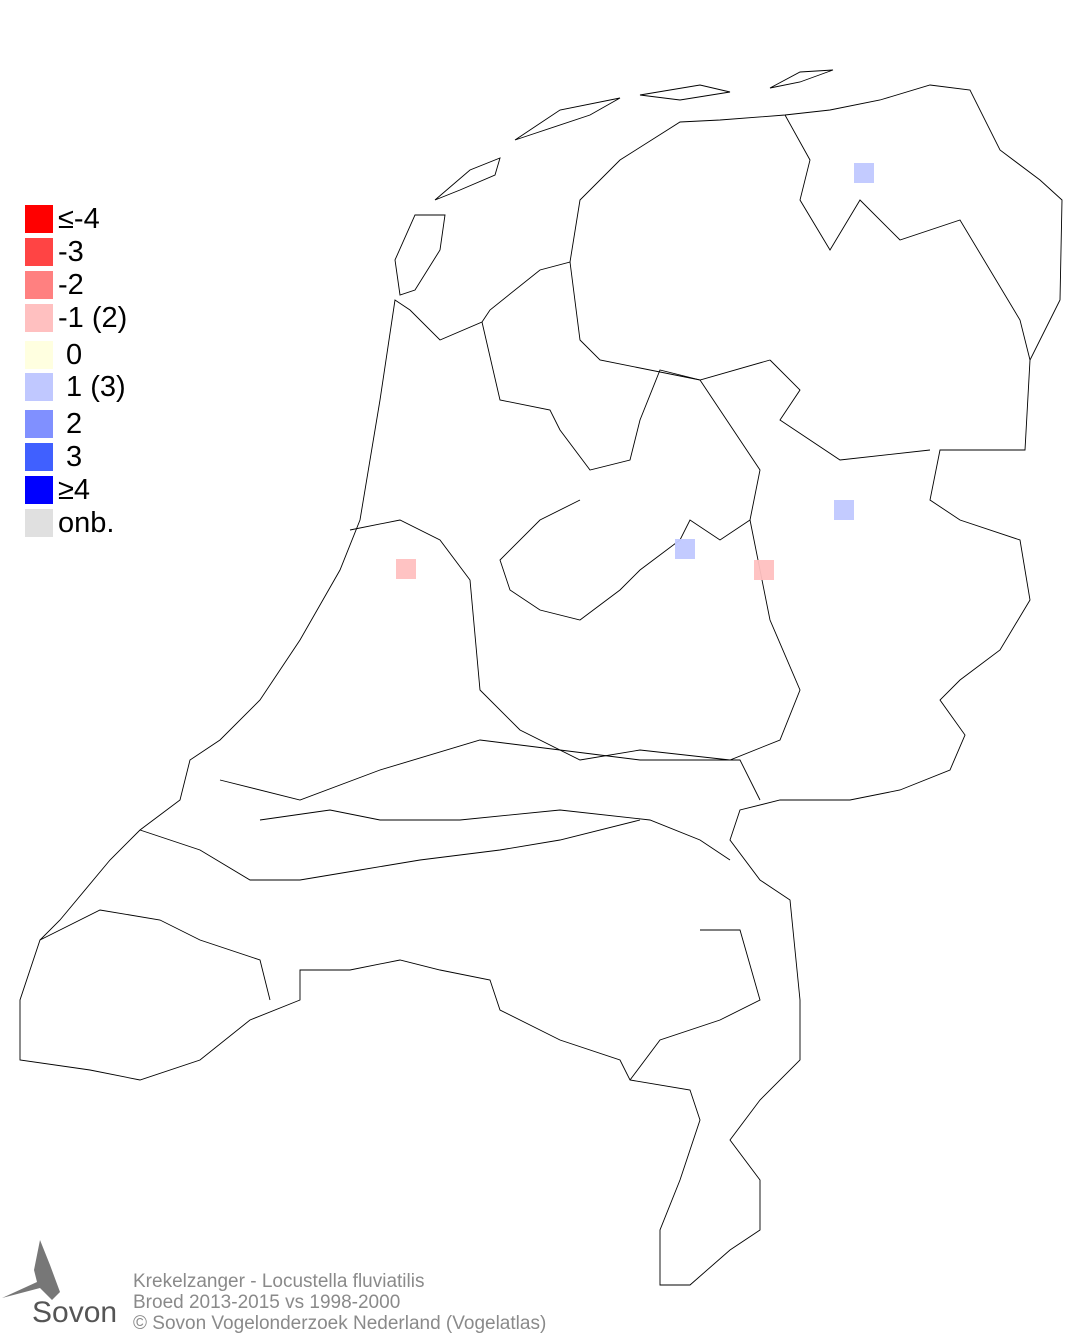  Describe the element at coordinates (267, 1302) in the screenshot. I see `period: Broed 2013-2015 vs 1998-2000` at that location.